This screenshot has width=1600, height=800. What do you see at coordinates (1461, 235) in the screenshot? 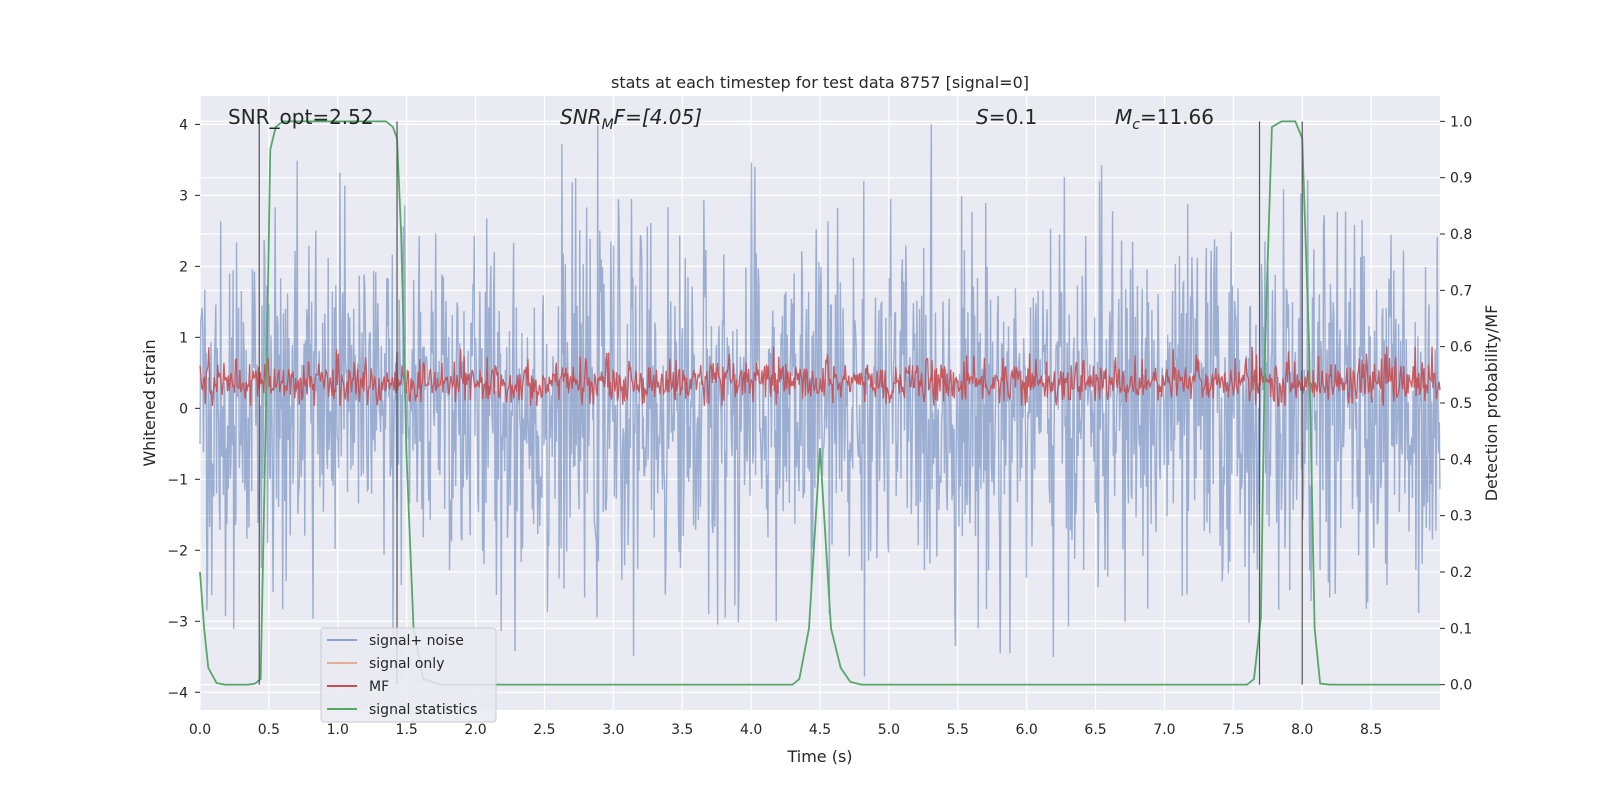
I see `y2-tick-label: 0.8` at bounding box center [1461, 235].